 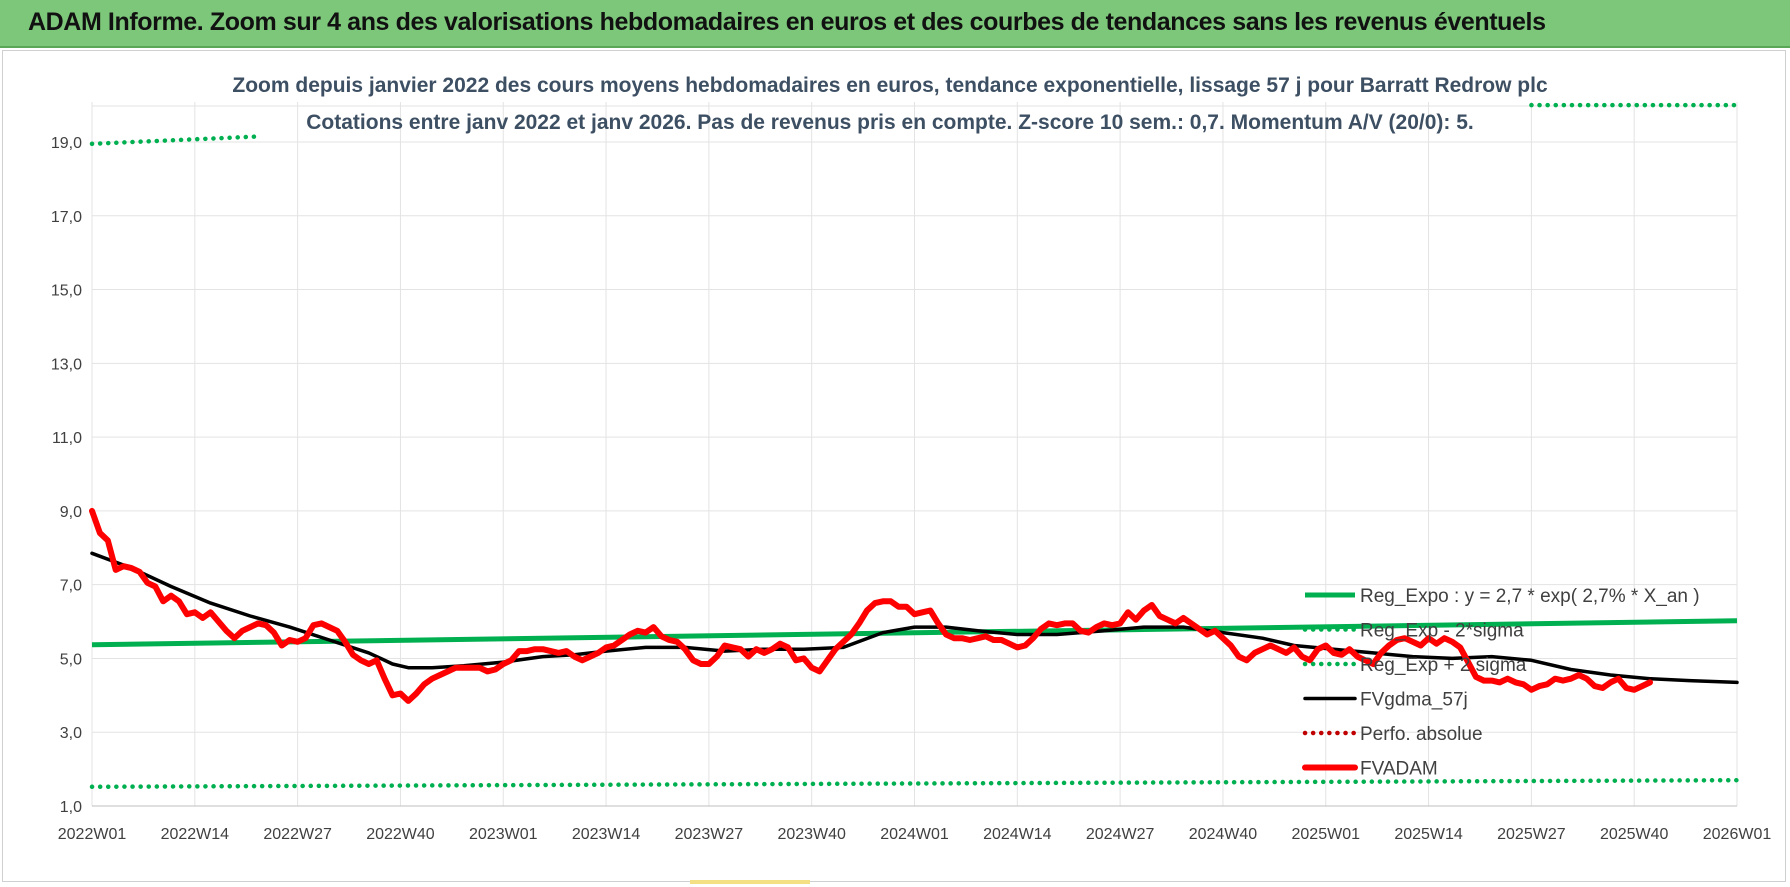 What do you see at coordinates (1326, 834) in the screenshot?
I see `x-tick-label: 2025W01` at bounding box center [1326, 834].